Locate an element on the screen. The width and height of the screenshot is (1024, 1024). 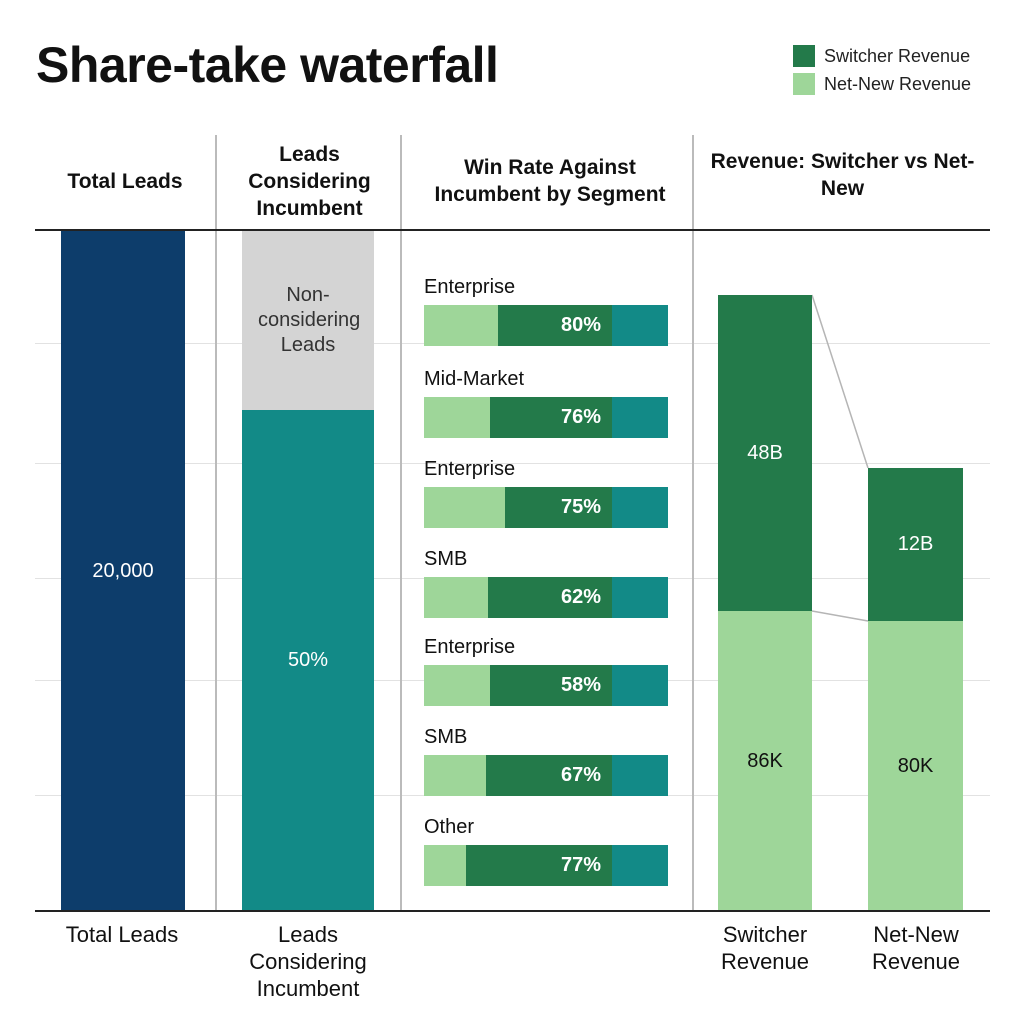
header-leads-considering: Leads Considering Incumbent is located at coordinates (309, 181).